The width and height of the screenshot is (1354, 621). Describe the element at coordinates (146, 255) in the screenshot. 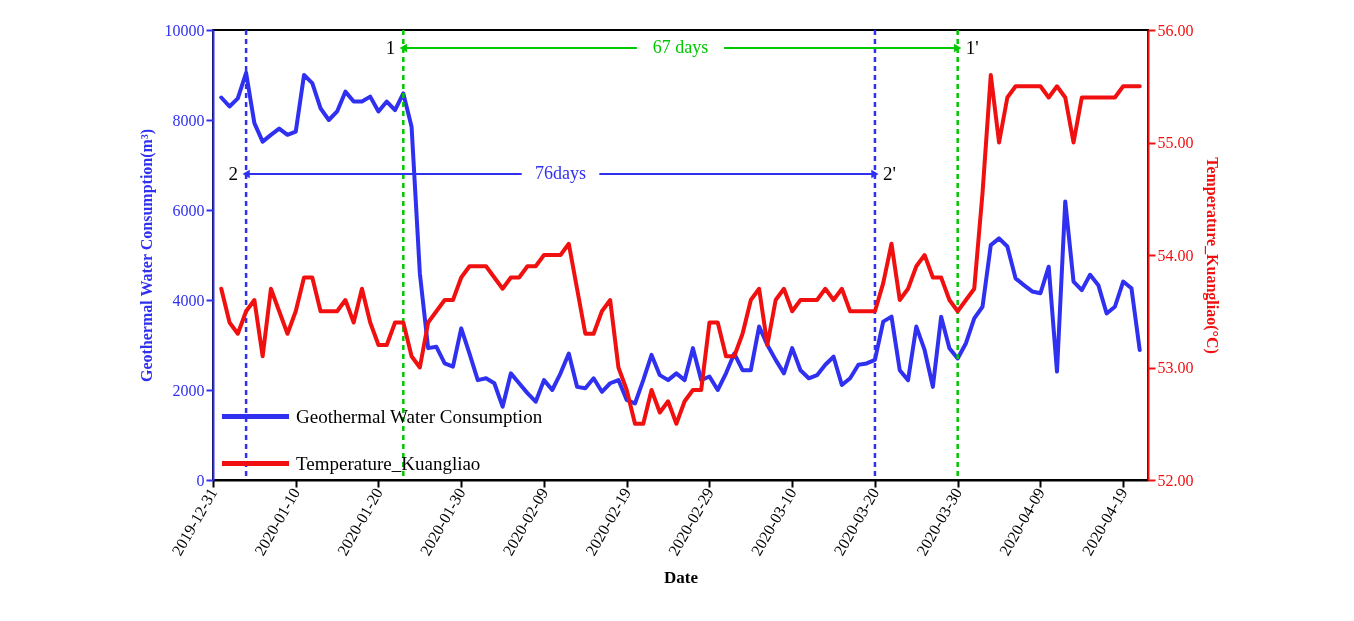

I see `y-axis-title: Geothermal Water Consumption(m³)` at that location.